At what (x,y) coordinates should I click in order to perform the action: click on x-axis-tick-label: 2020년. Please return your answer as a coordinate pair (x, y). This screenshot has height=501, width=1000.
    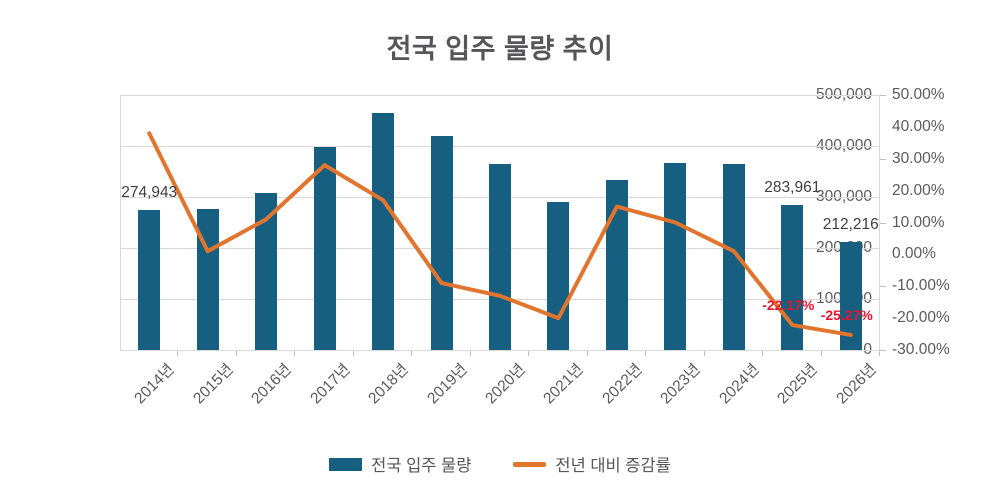
    Looking at the image, I should click on (505, 384).